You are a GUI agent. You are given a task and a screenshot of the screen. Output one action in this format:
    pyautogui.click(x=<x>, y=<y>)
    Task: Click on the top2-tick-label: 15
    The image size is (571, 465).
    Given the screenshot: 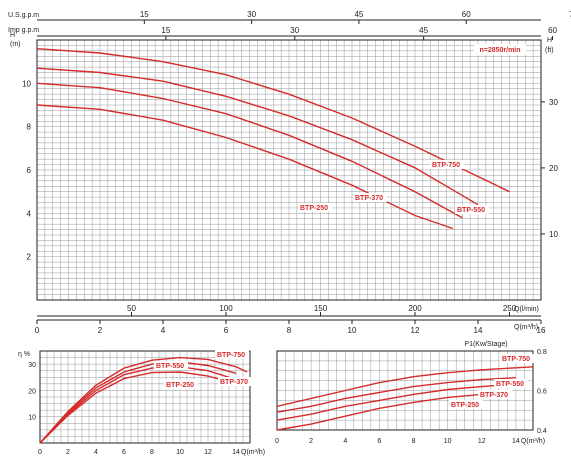 What is the action you would take?
    pyautogui.click(x=165, y=30)
    